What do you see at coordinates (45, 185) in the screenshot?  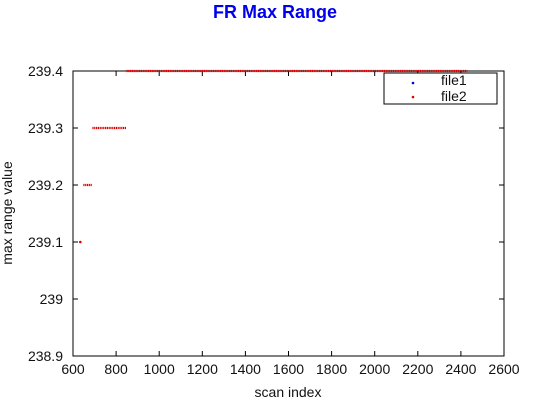 I see `y-tick-label: 239.2` at bounding box center [45, 185].